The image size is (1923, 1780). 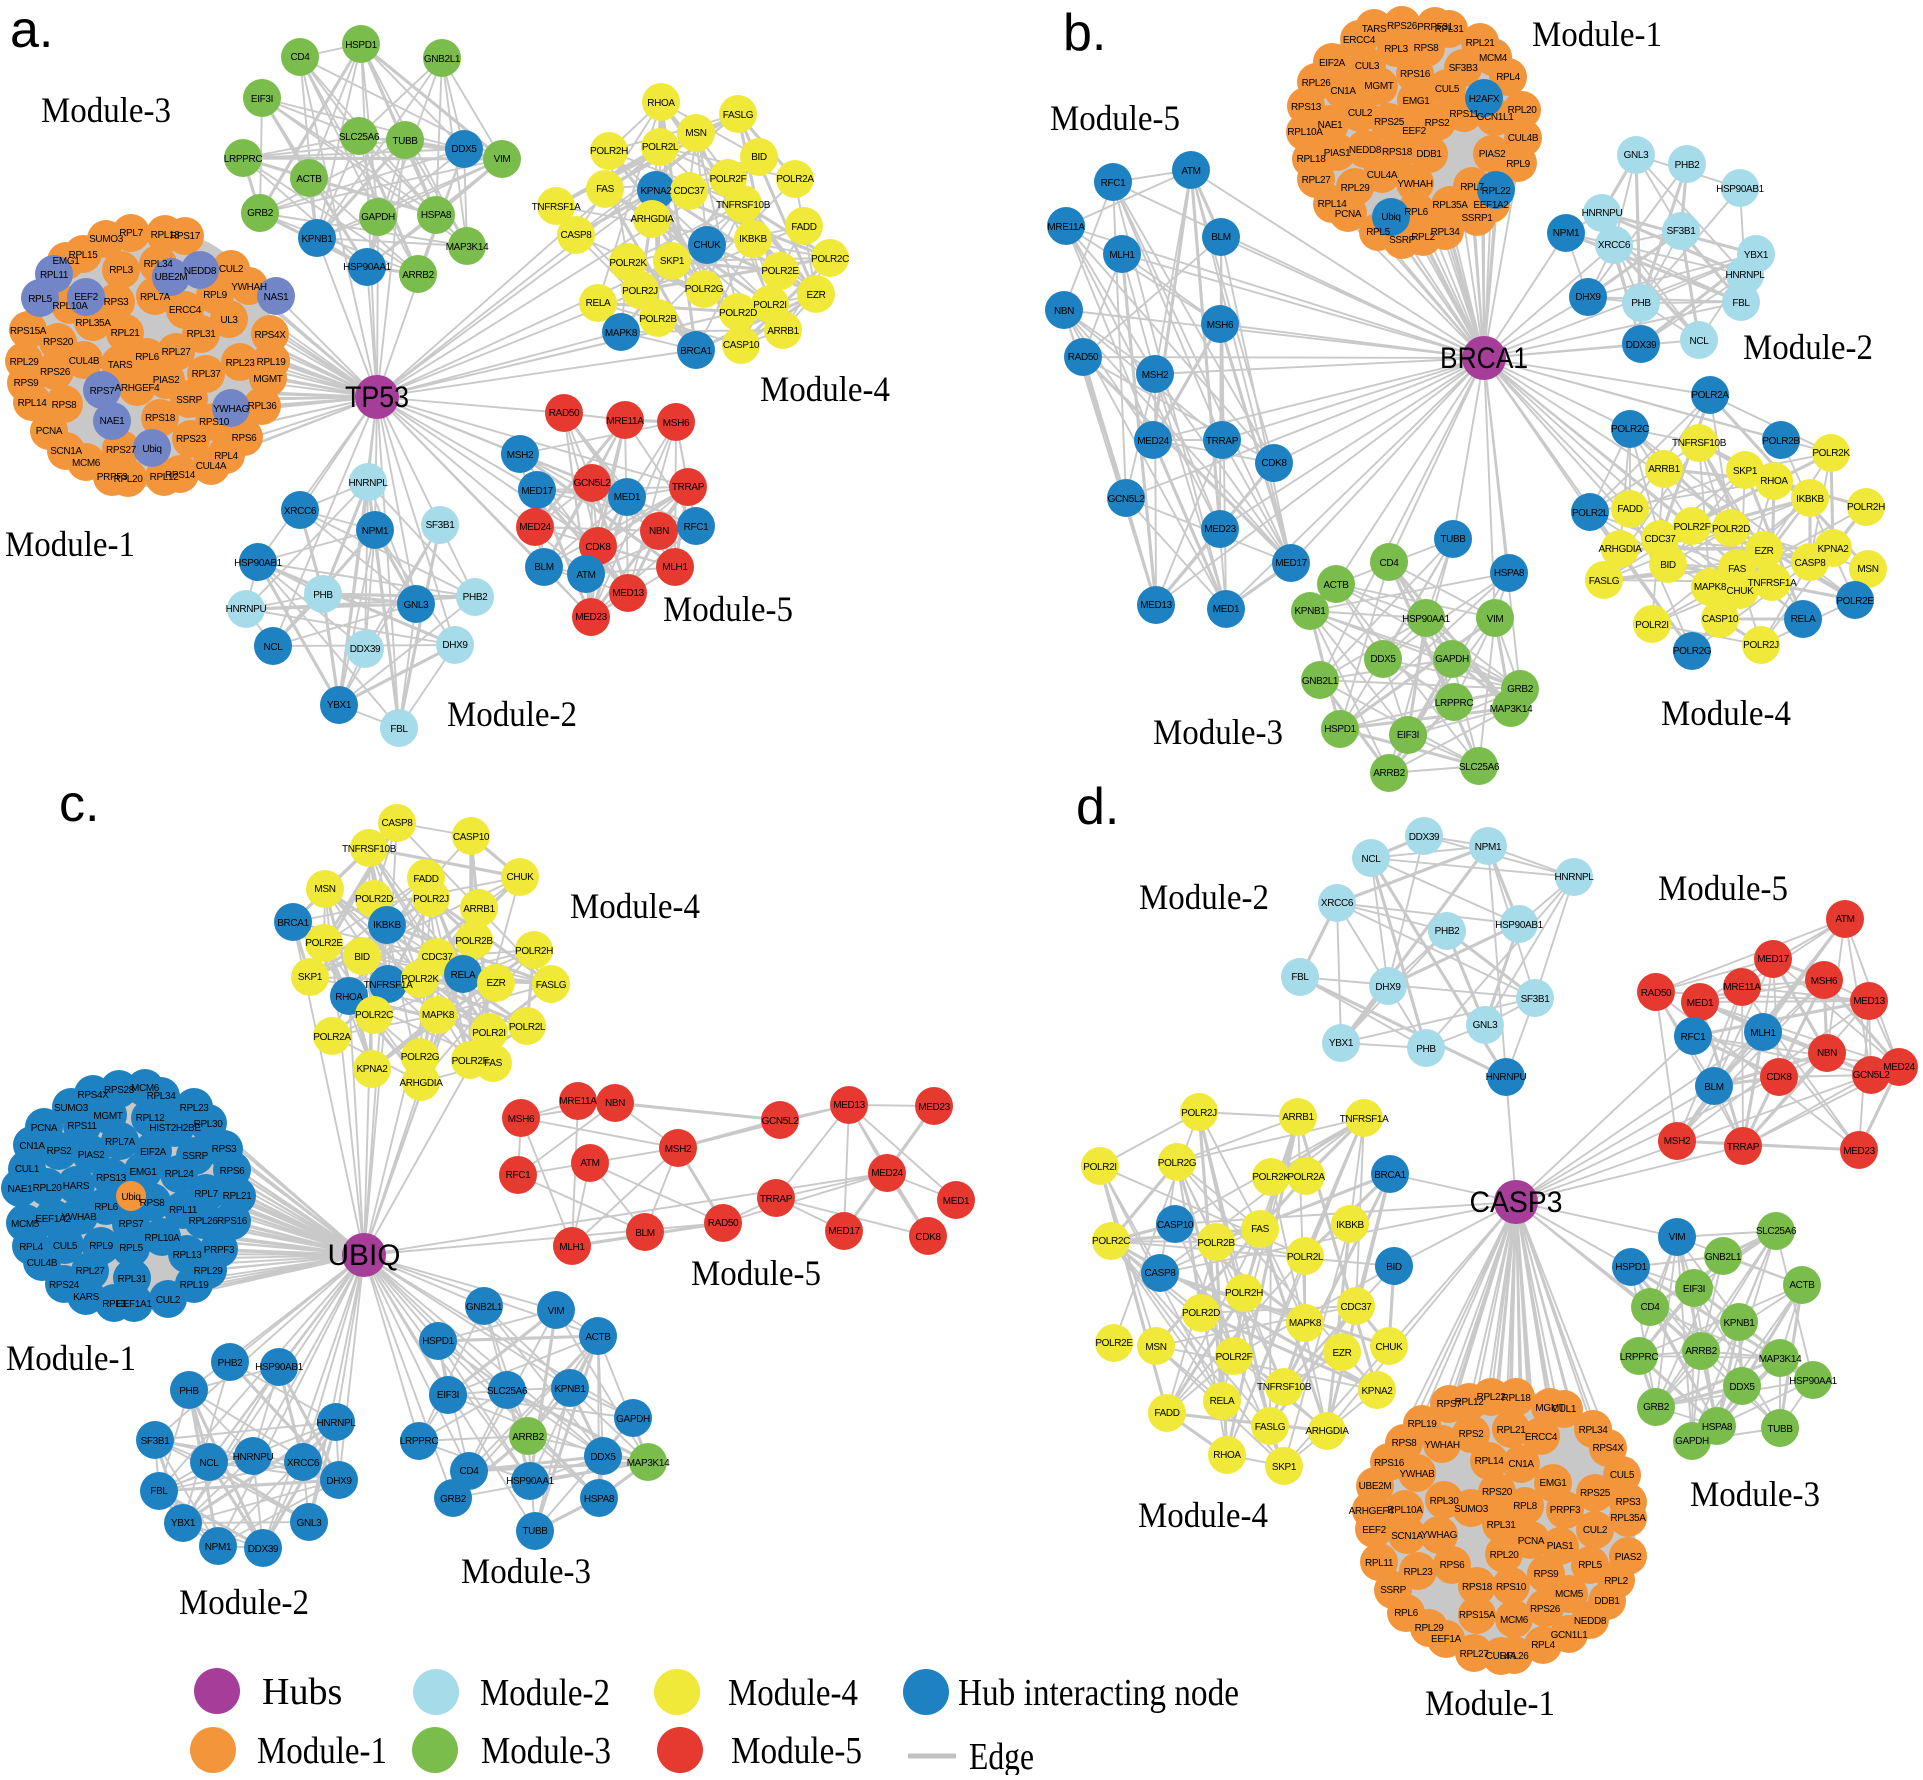 What do you see at coordinates (60, 1151) in the screenshot?
I see `svg-text: RPS2` at bounding box center [60, 1151].